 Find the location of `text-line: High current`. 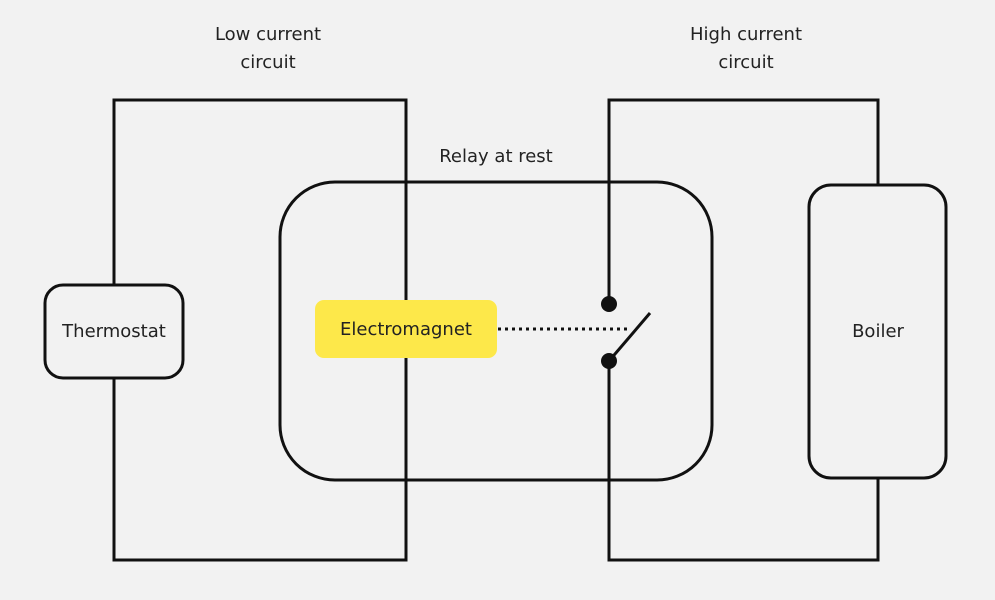

text-line: High current is located at coordinates (746, 34).